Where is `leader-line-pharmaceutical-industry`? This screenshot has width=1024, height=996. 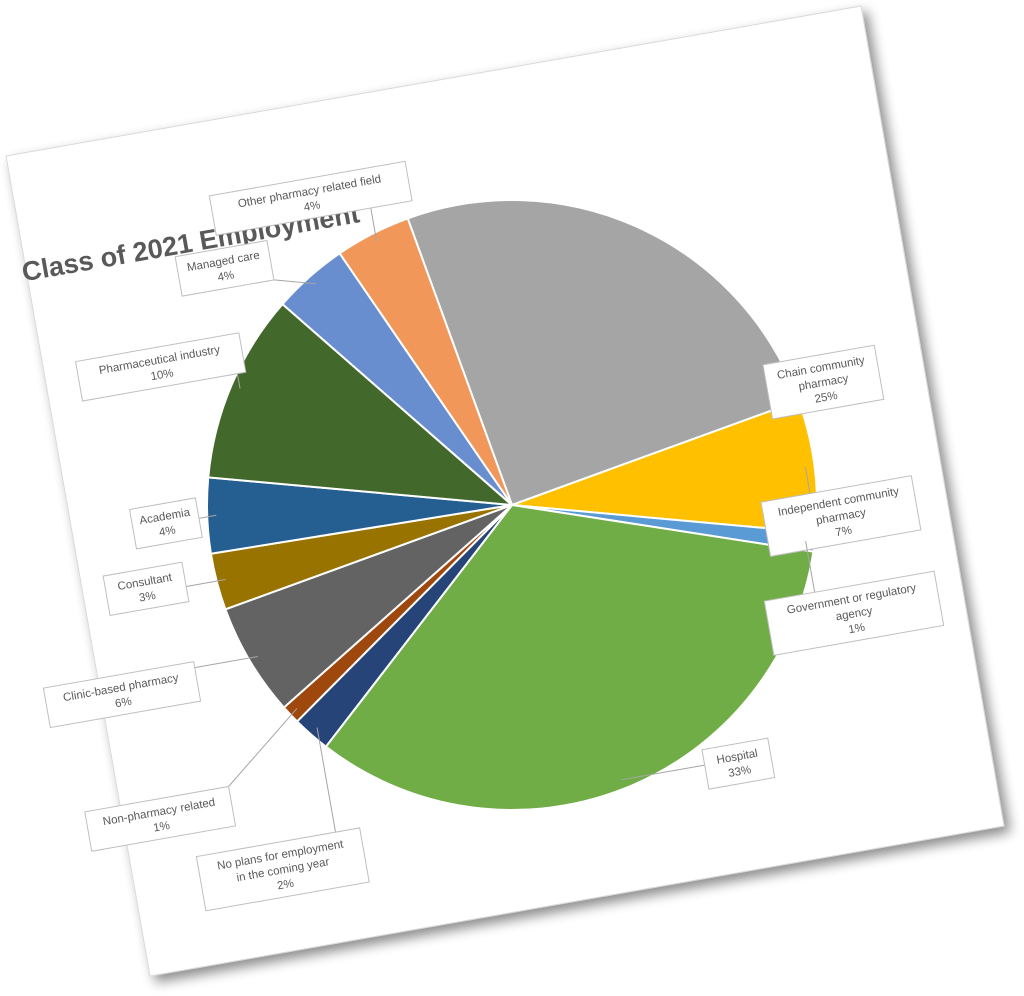 leader-line-pharmaceutical-industry is located at coordinates (238, 381).